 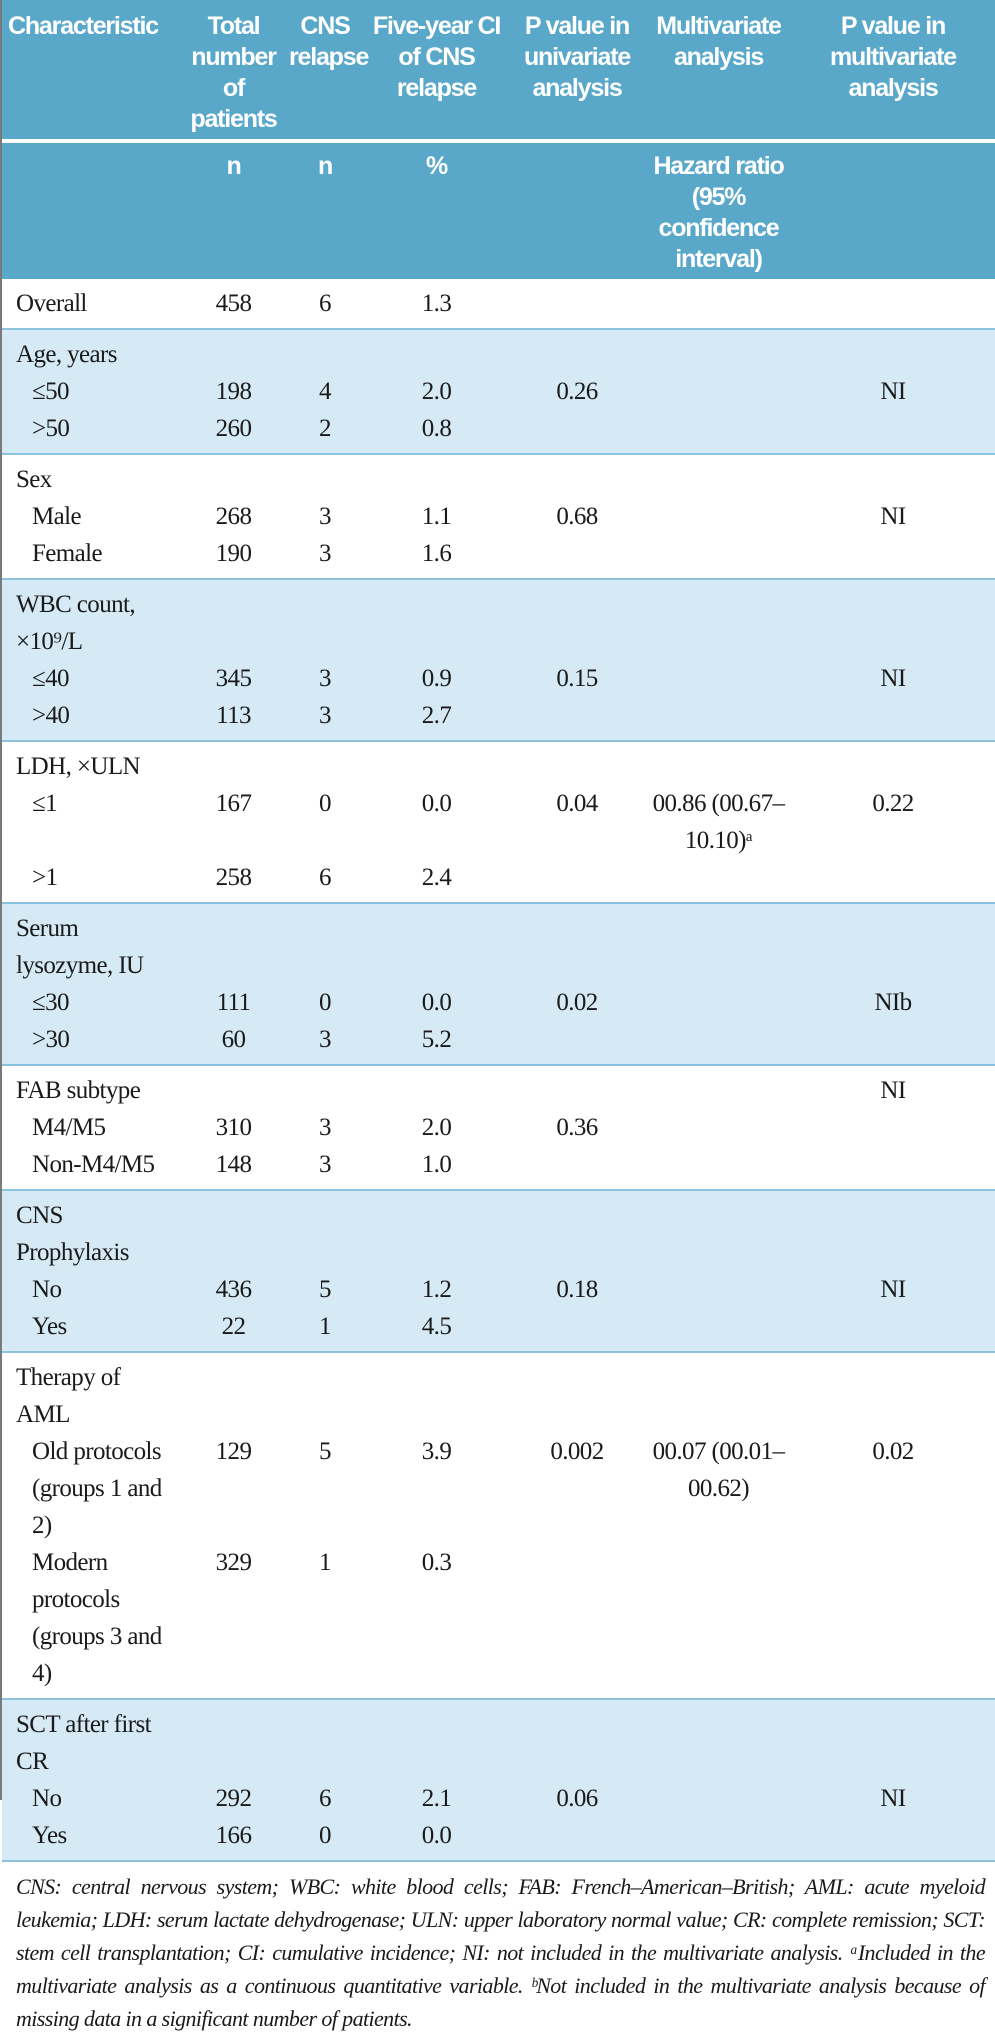 I want to click on value-cell: 111, so click(x=233, y=1002).